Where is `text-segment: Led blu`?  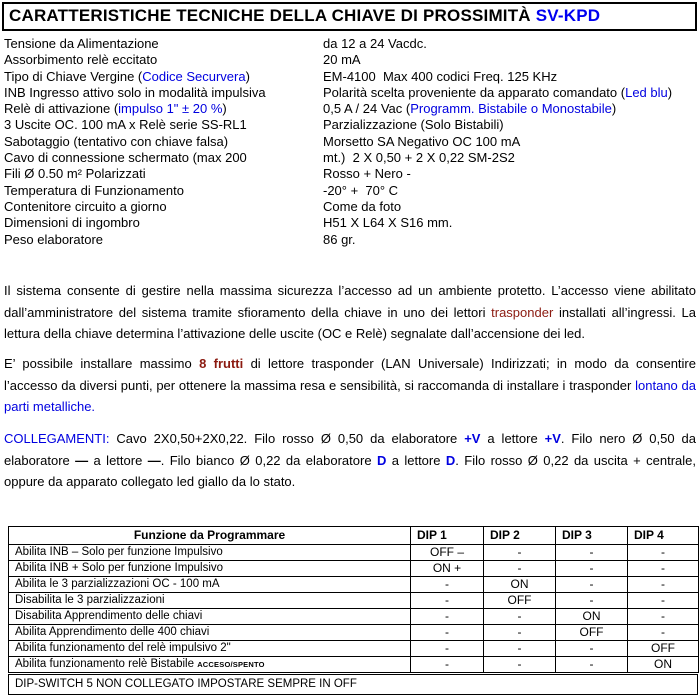
text-segment: Led blu is located at coordinates (646, 92).